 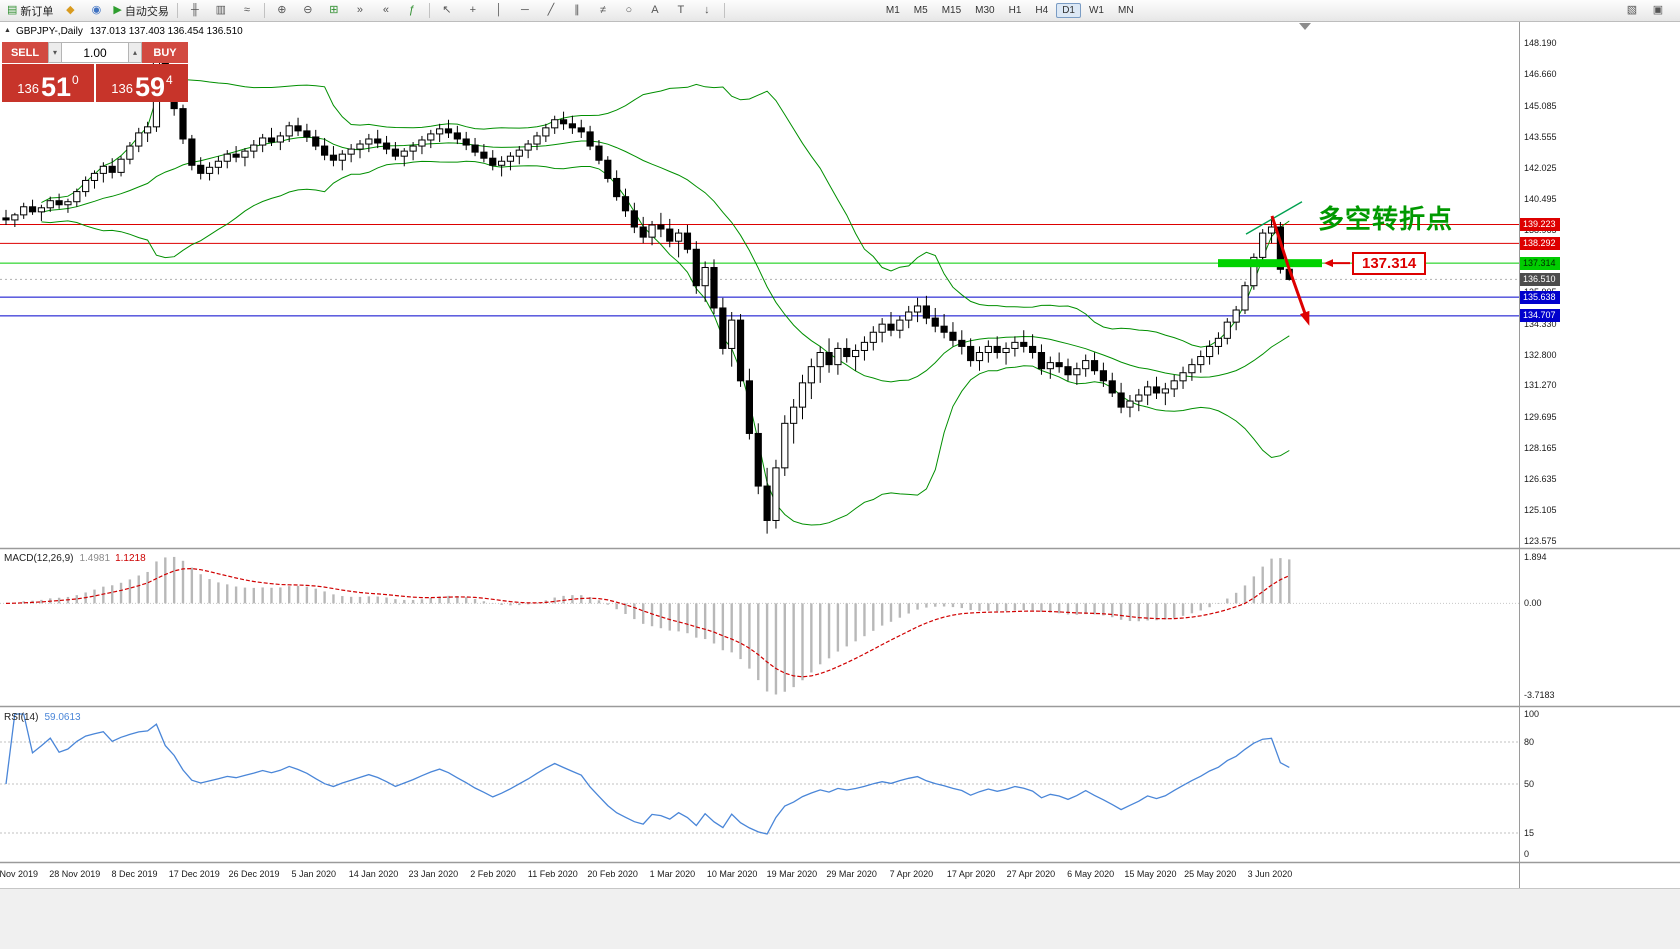 What do you see at coordinates (21, 717) in the screenshot?
I see `rsi-name: RSI(14)` at bounding box center [21, 717].